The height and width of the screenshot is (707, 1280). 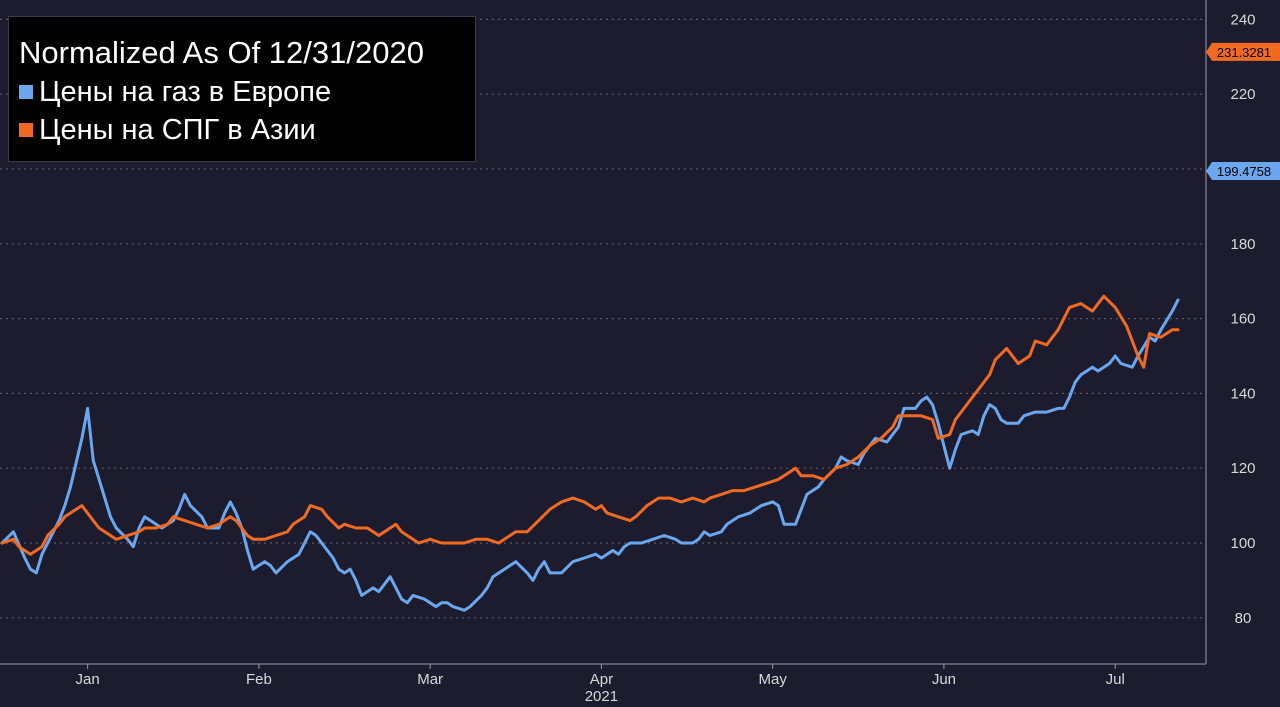 I want to click on y-tick-label-120: 120, so click(x=1242, y=468).